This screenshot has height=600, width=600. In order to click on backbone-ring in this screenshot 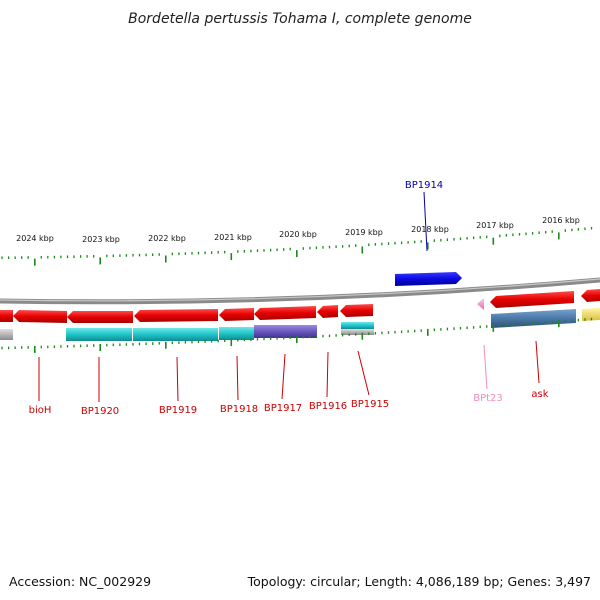, I will do `click(300, 291)`.